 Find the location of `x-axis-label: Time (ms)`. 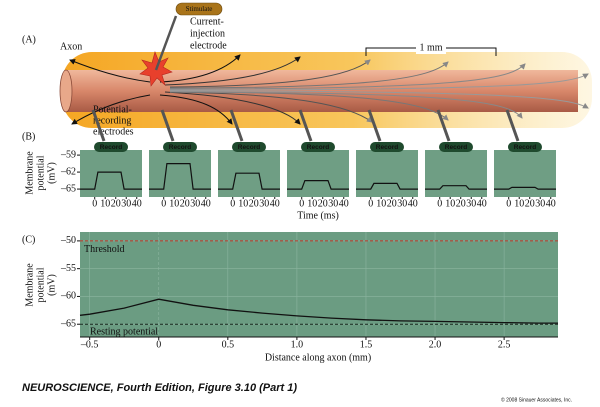

x-axis-label: Time (ms) is located at coordinates (318, 215).